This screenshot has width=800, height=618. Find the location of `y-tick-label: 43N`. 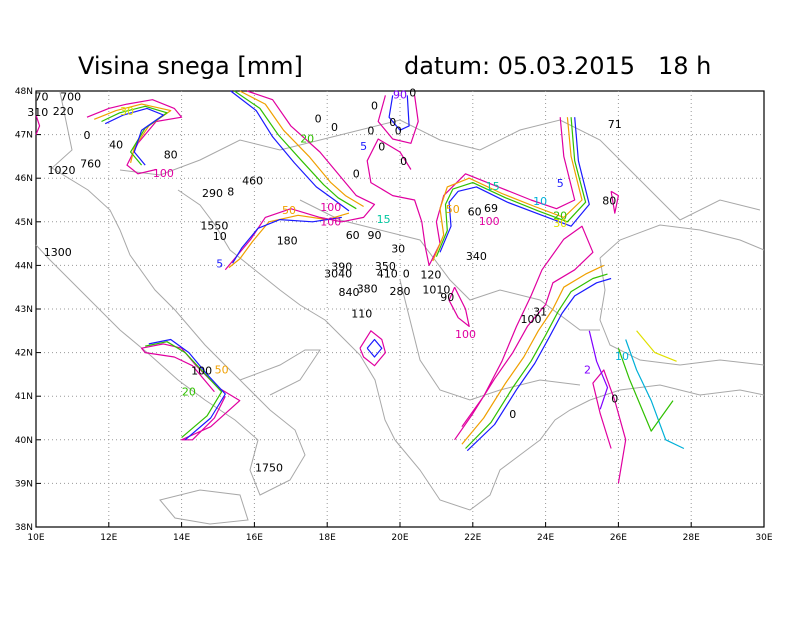

y-tick-label: 43N is located at coordinates (24, 310).